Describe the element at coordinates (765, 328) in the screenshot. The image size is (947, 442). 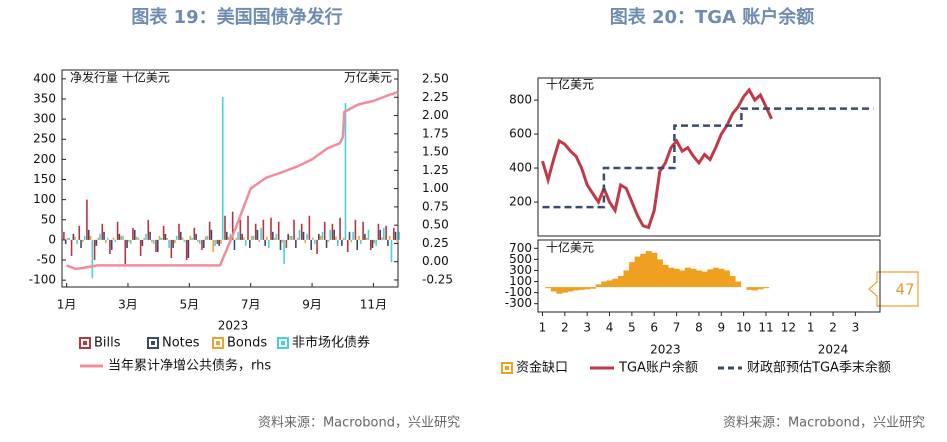
I see `x-tick-label: 11` at that location.